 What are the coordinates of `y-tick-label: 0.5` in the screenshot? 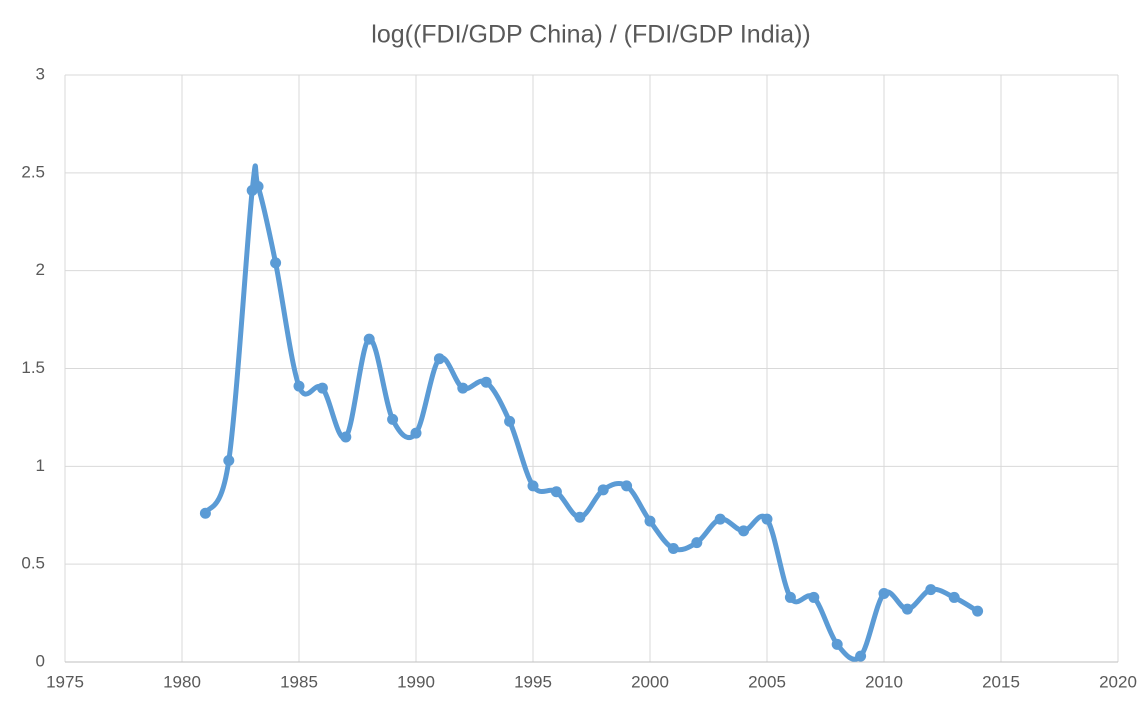 It's located at (33, 563).